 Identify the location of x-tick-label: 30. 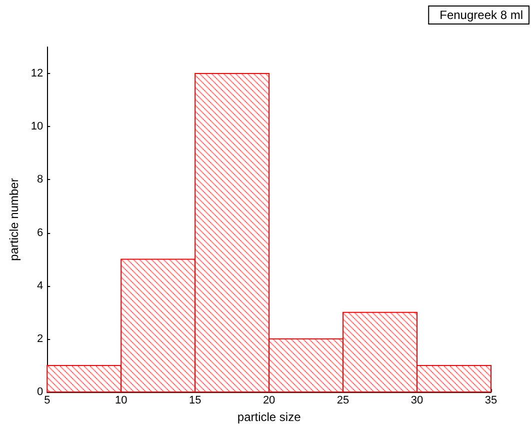
(417, 400).